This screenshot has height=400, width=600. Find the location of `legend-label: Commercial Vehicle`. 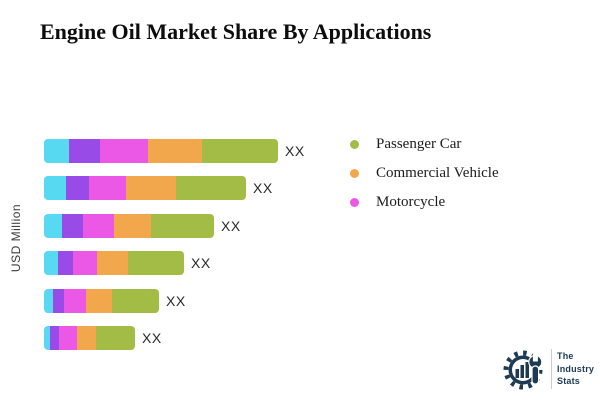

legend-label: Commercial Vehicle is located at coordinates (437, 173).